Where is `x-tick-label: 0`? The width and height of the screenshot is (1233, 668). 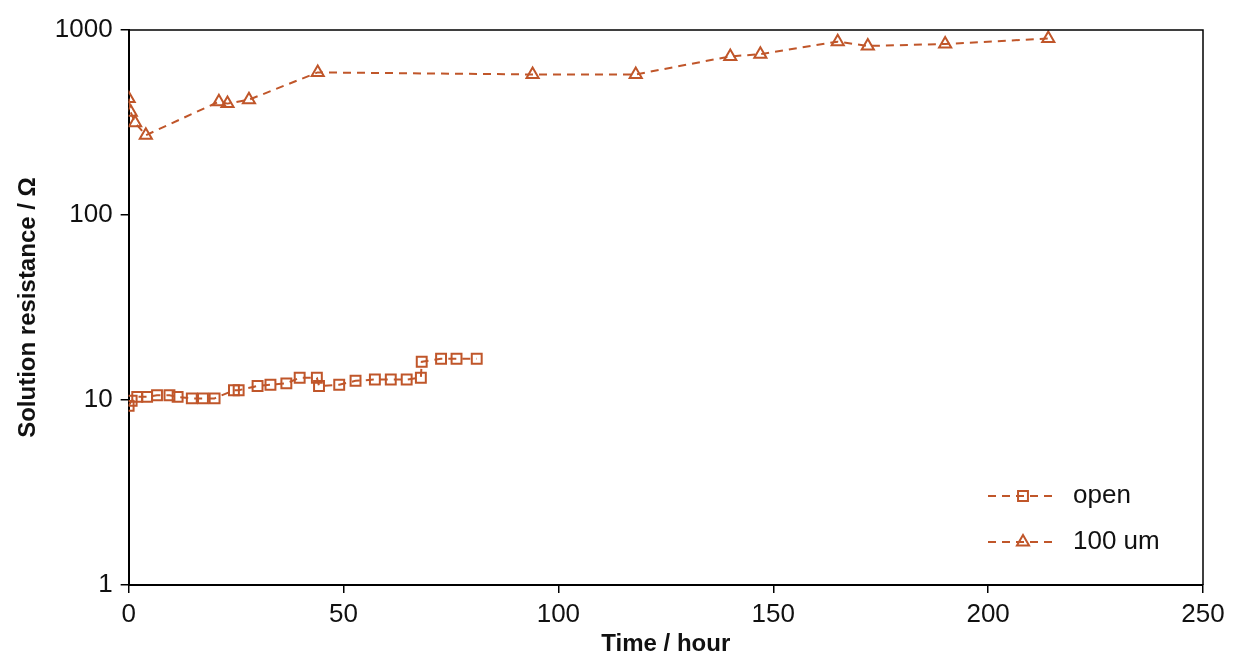 x-tick-label: 0 is located at coordinates (128, 612).